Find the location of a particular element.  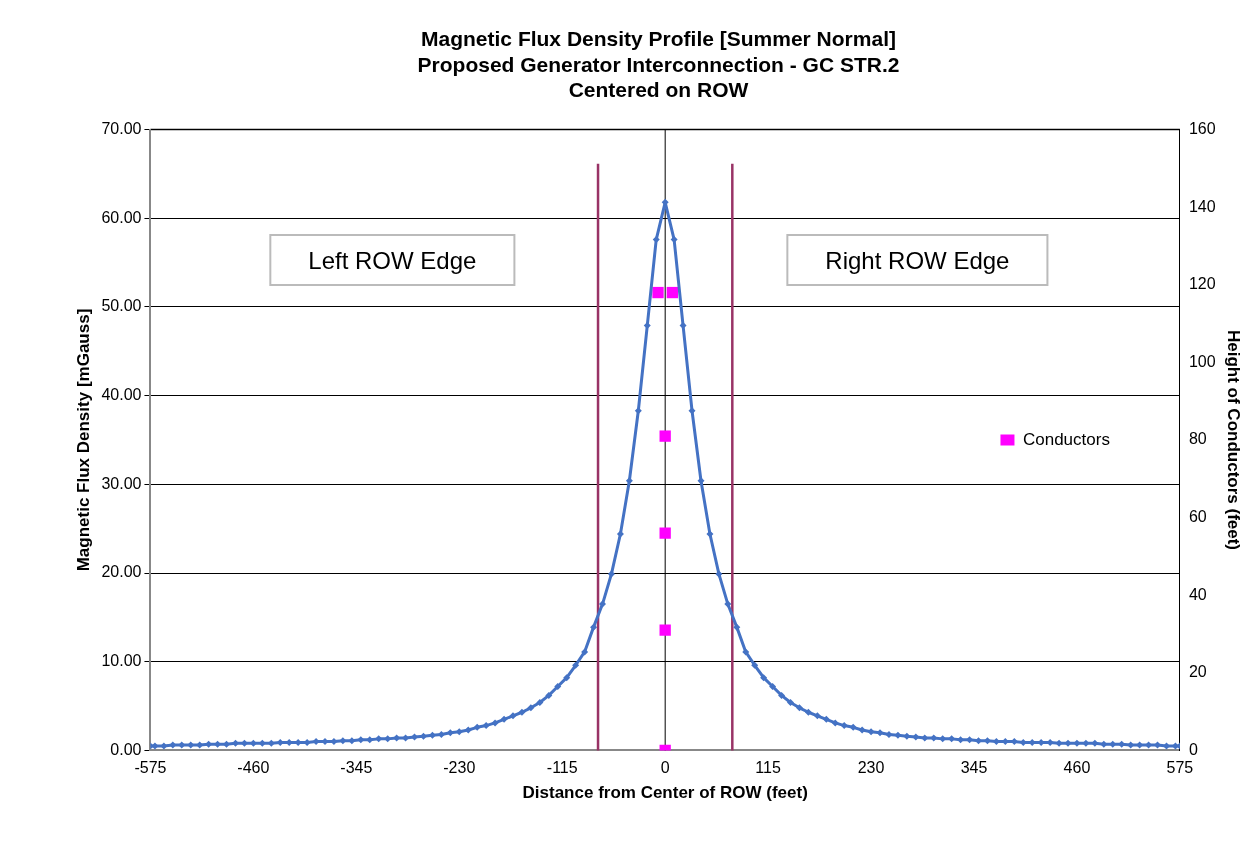

text: Magnetic Flux Density Profile [Summer Normal] is located at coordinates (658, 39).